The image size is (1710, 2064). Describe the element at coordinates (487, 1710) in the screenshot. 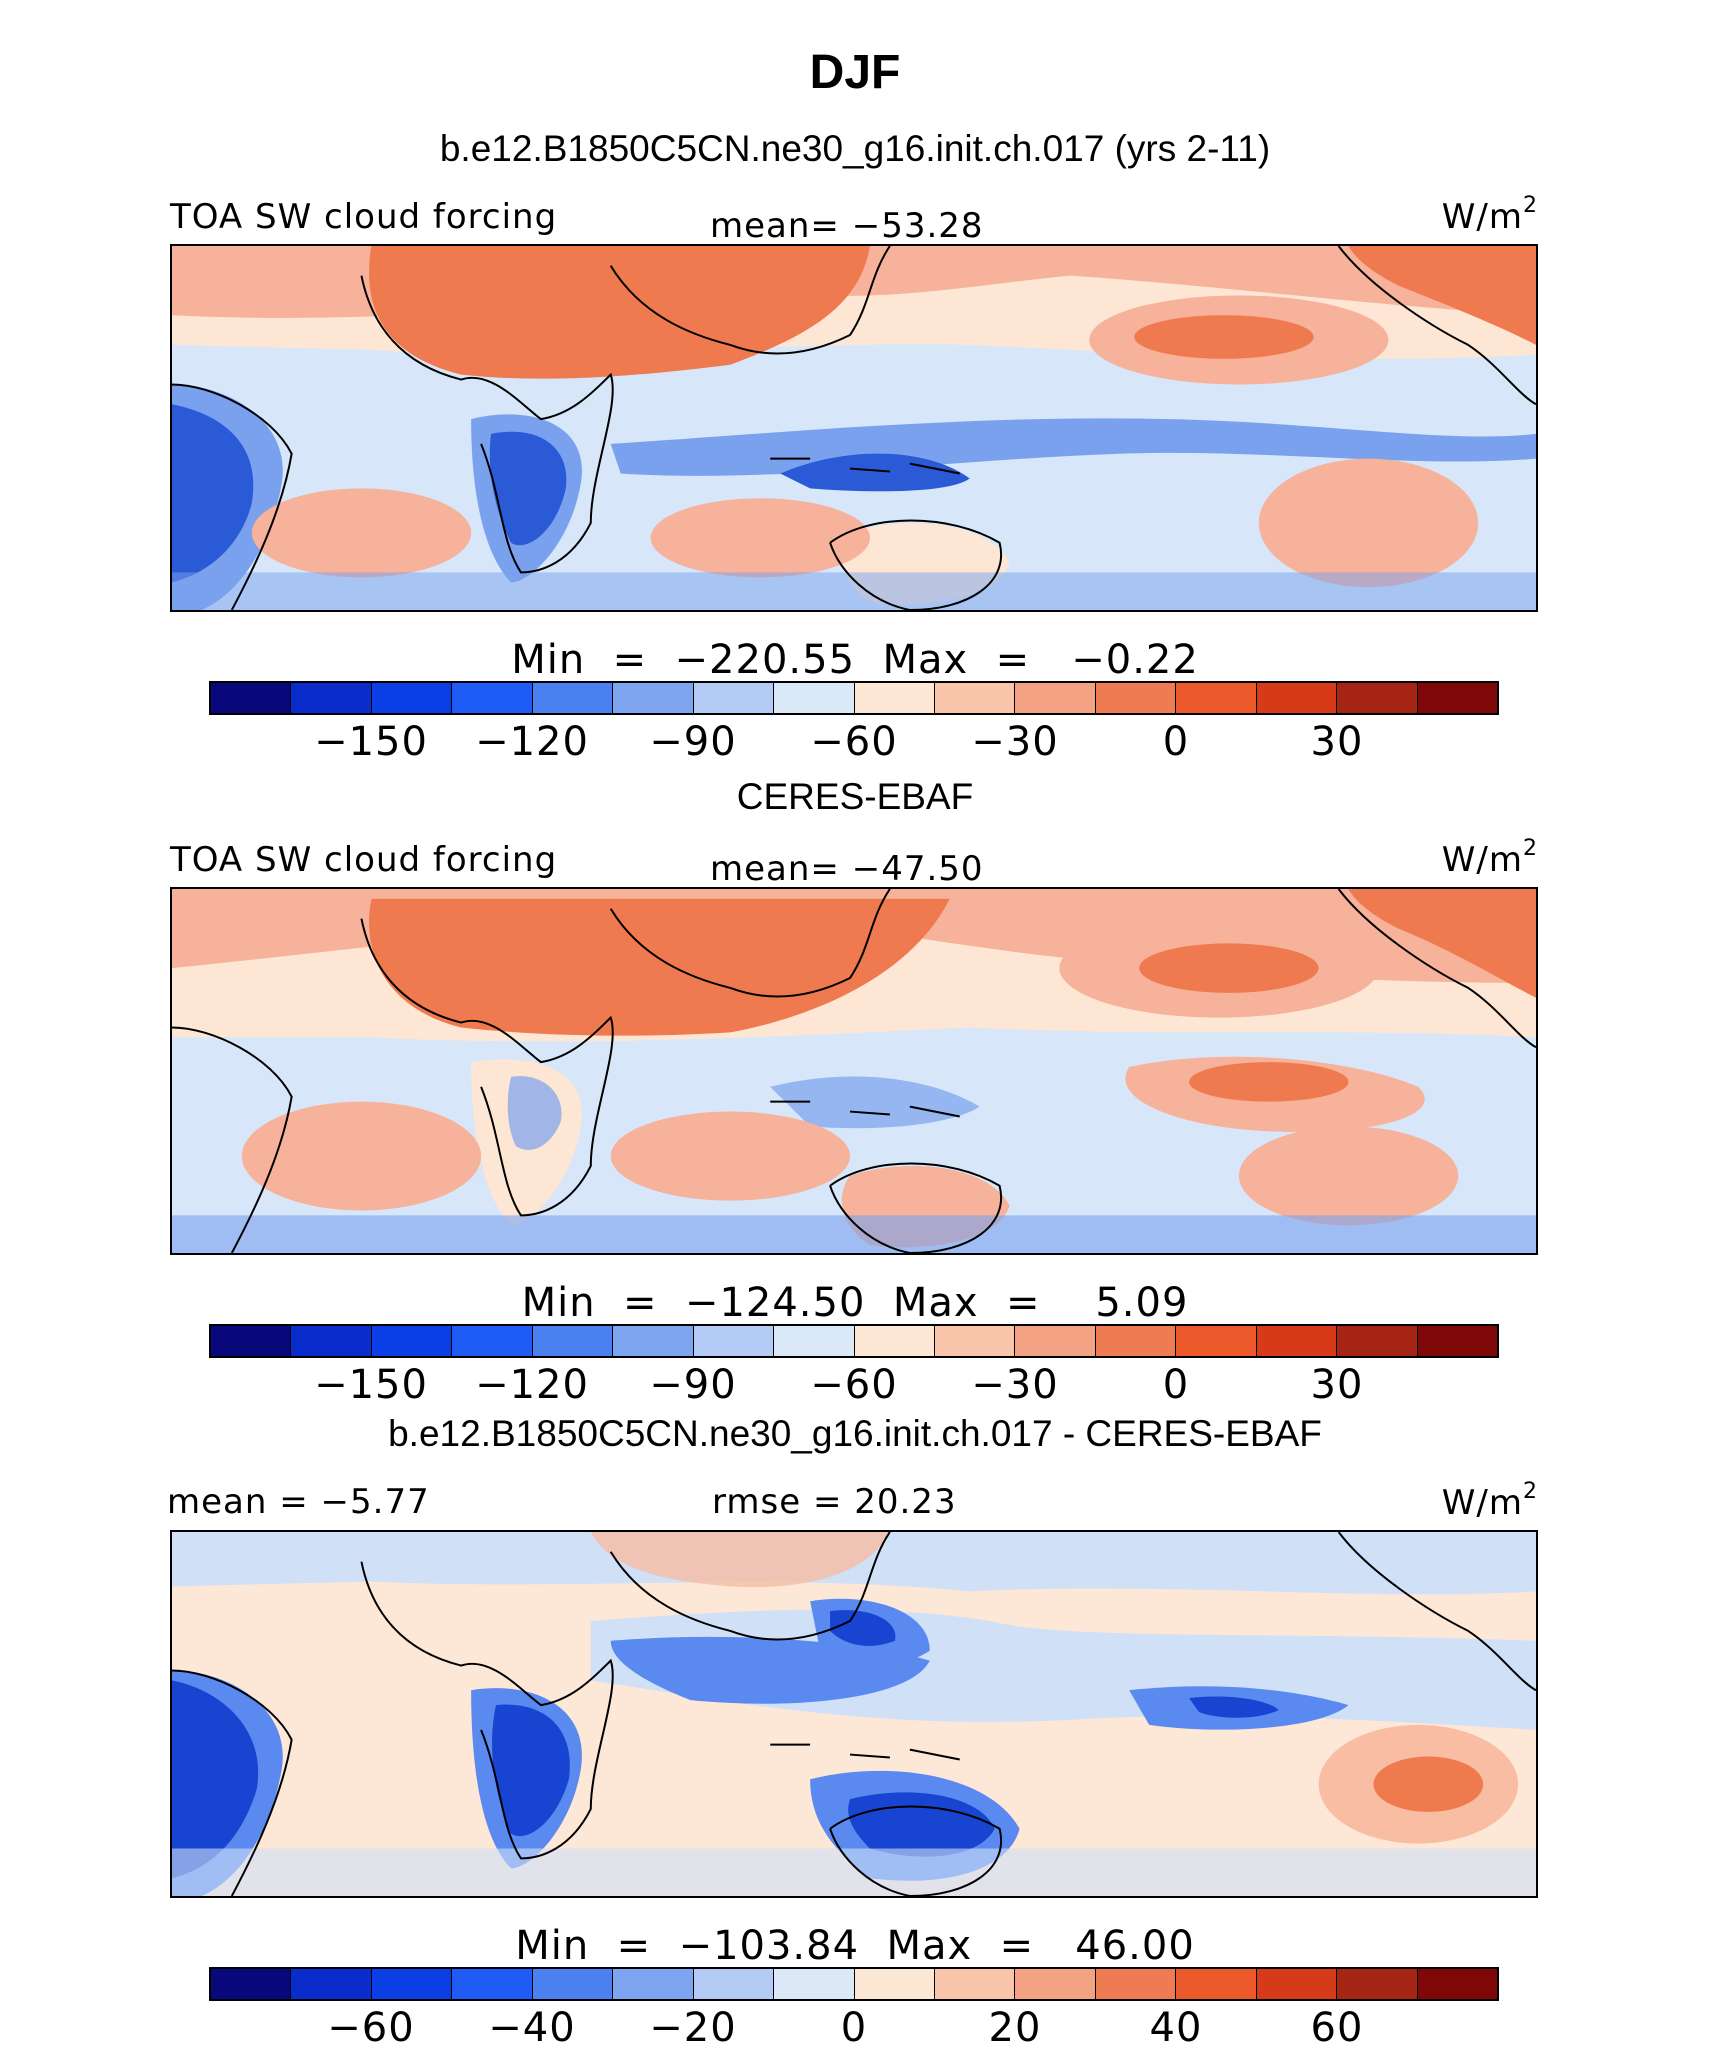

I see `africa-coast` at that location.